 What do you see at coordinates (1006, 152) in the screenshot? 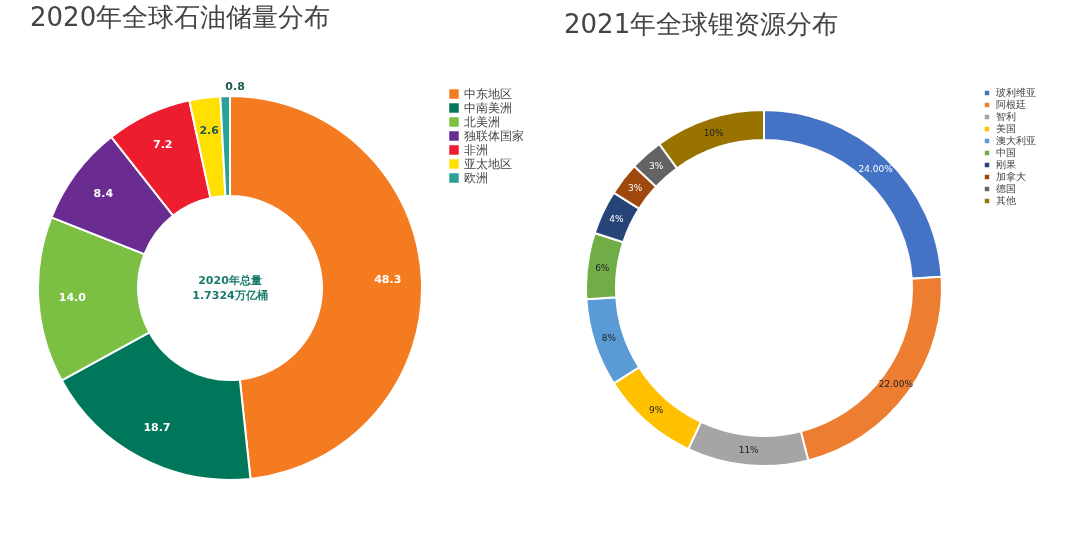
I see `legend-label: 中国` at bounding box center [1006, 152].